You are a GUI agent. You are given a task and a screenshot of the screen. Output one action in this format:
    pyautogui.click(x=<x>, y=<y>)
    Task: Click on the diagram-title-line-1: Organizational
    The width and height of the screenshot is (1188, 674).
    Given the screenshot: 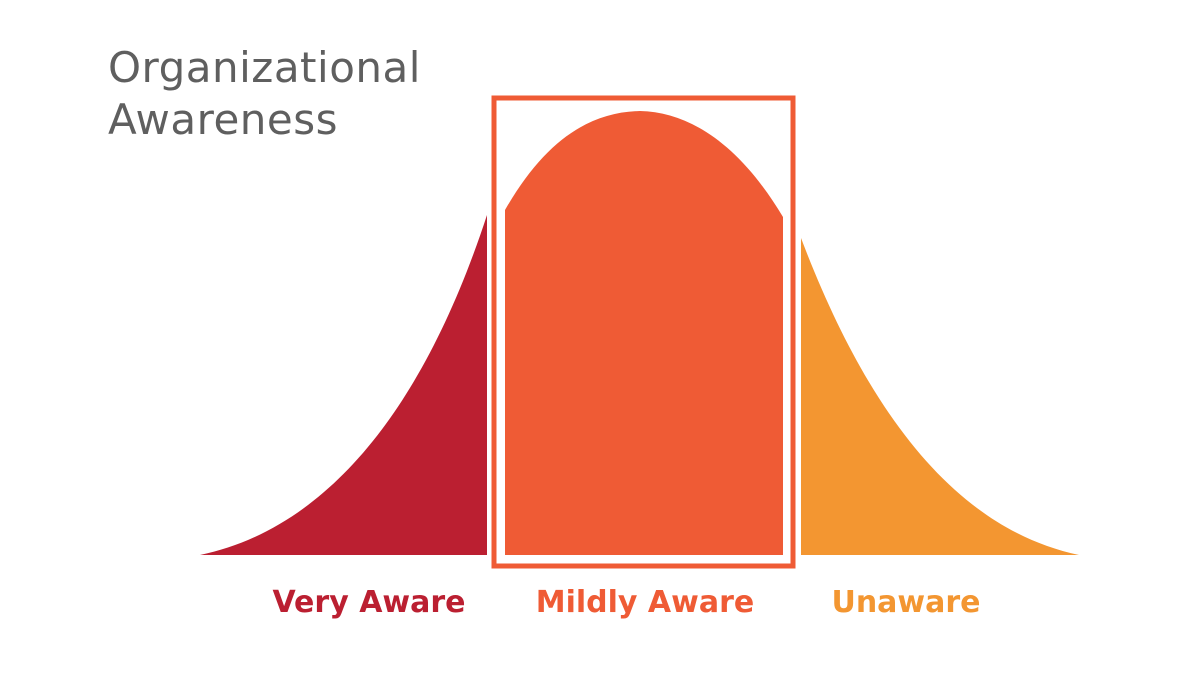 What is the action you would take?
    pyautogui.click(x=264, y=67)
    